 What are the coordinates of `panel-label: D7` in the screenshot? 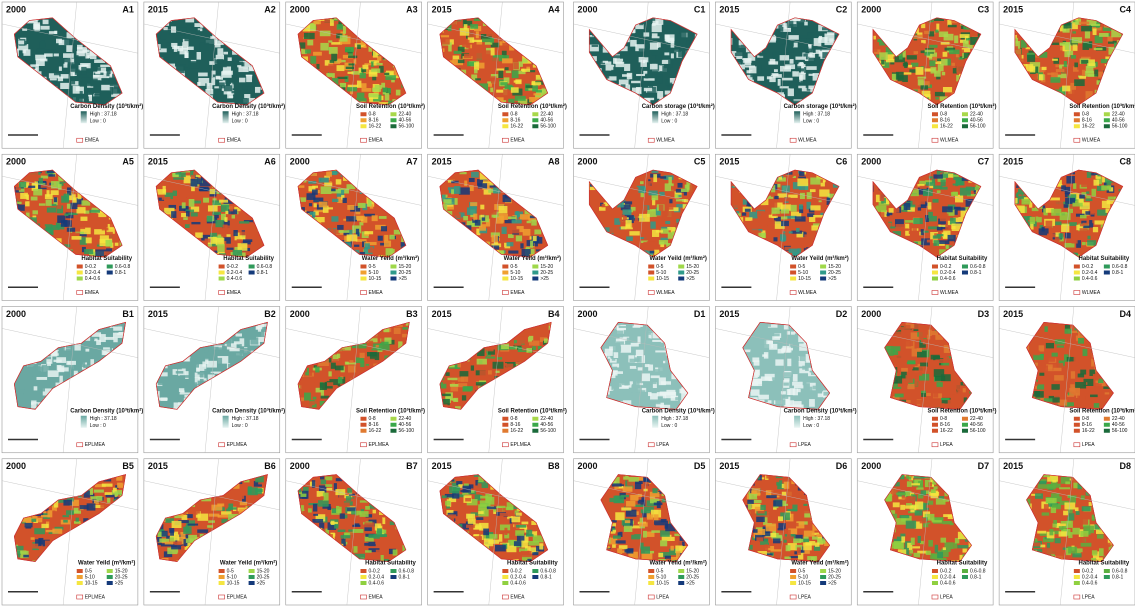 It's located at (984, 466).